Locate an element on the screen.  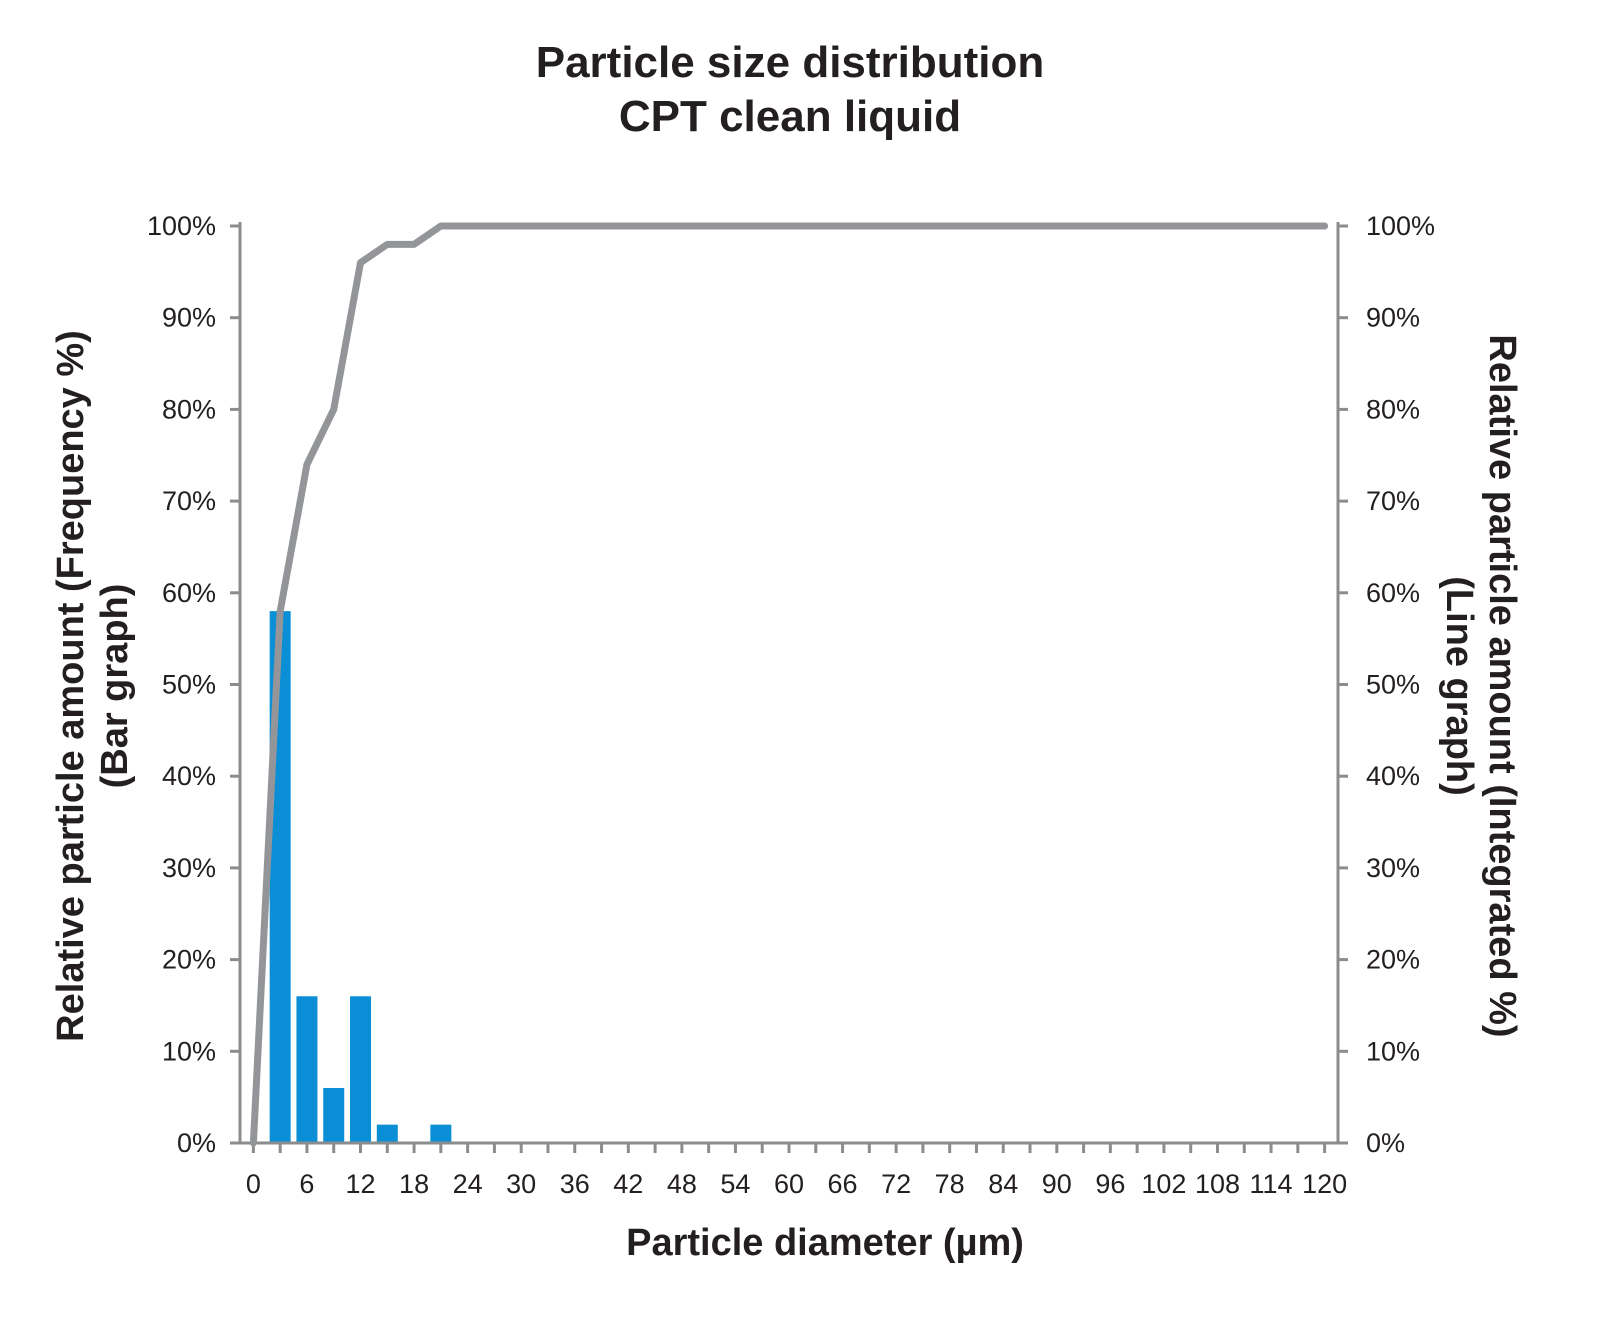
x-tick-label: 78 is located at coordinates (950, 1184).